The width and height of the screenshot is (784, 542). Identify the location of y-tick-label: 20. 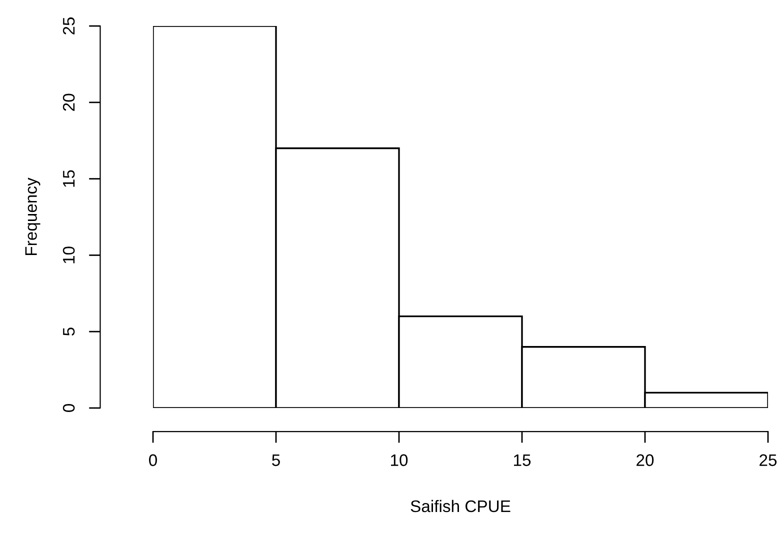
(68, 102).